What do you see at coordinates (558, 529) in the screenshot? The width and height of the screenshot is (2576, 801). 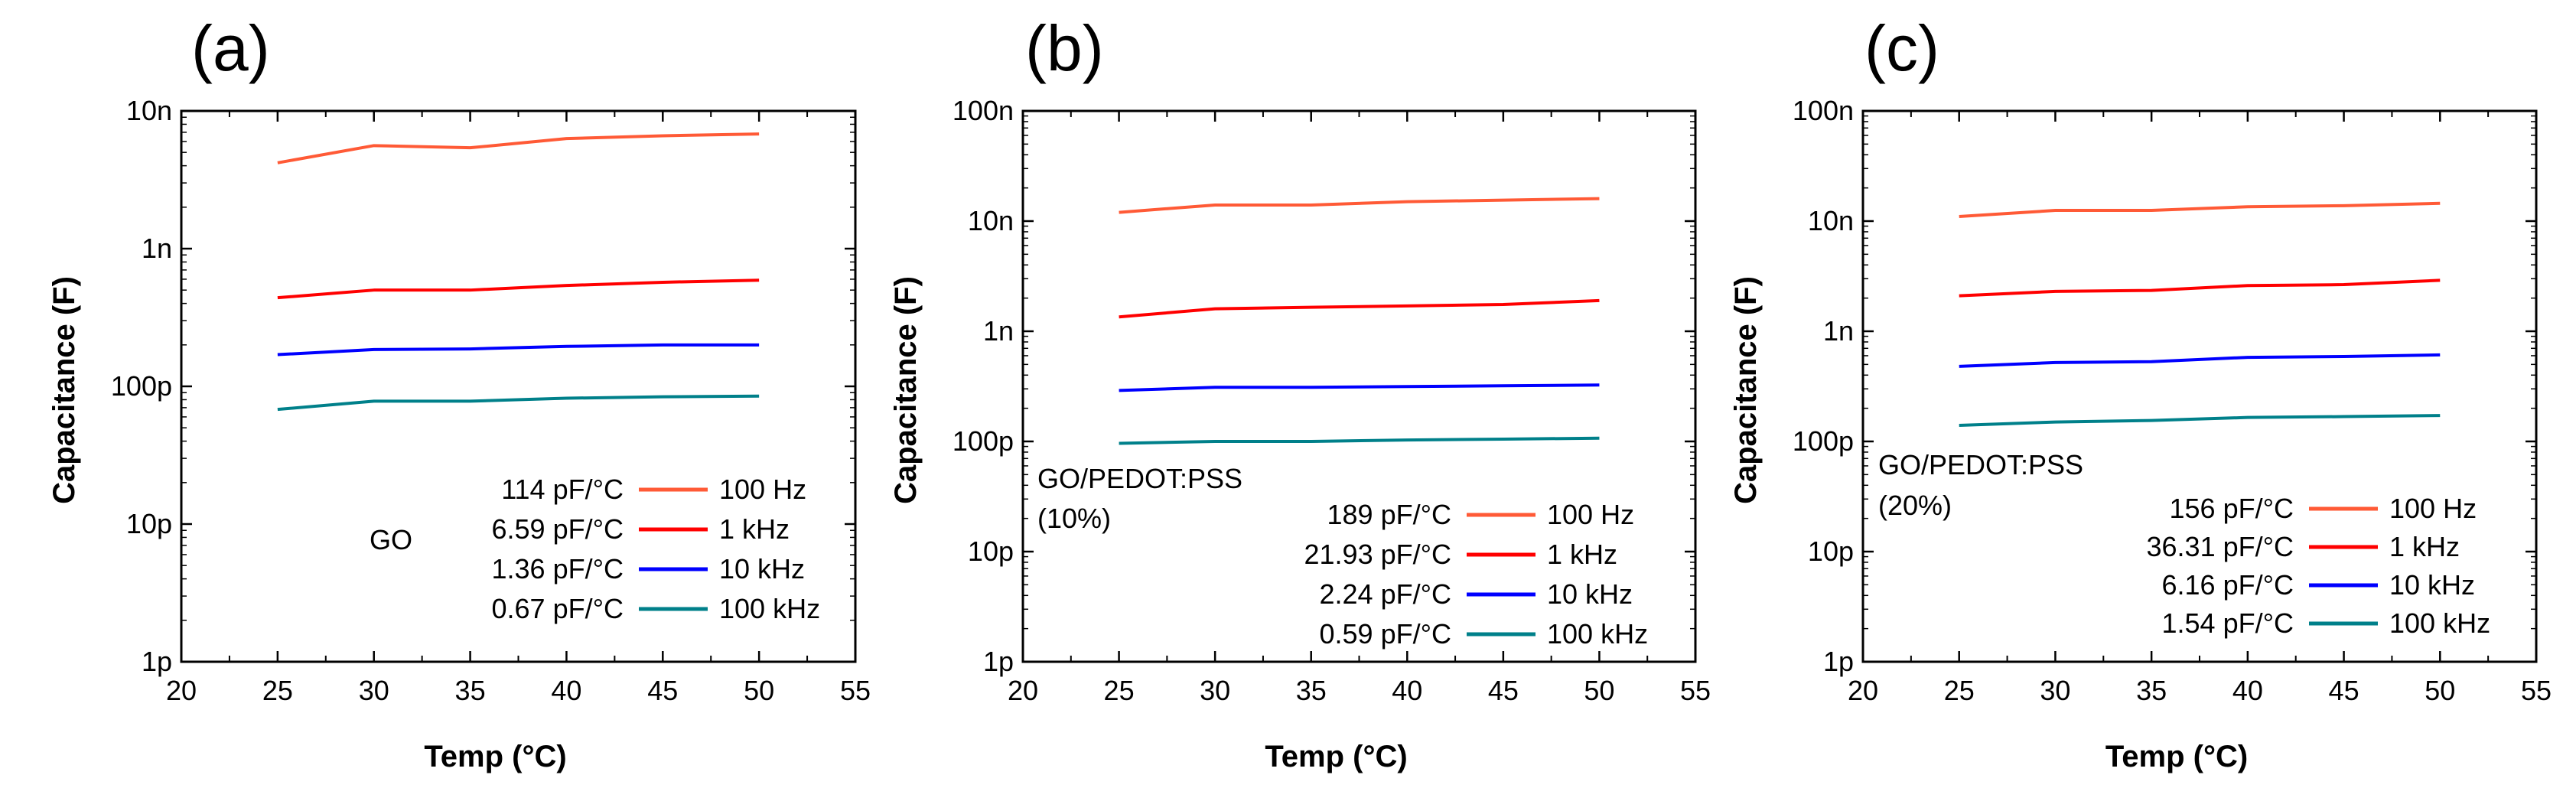 I see `slope-annotation: 6.59 pF/°C` at bounding box center [558, 529].